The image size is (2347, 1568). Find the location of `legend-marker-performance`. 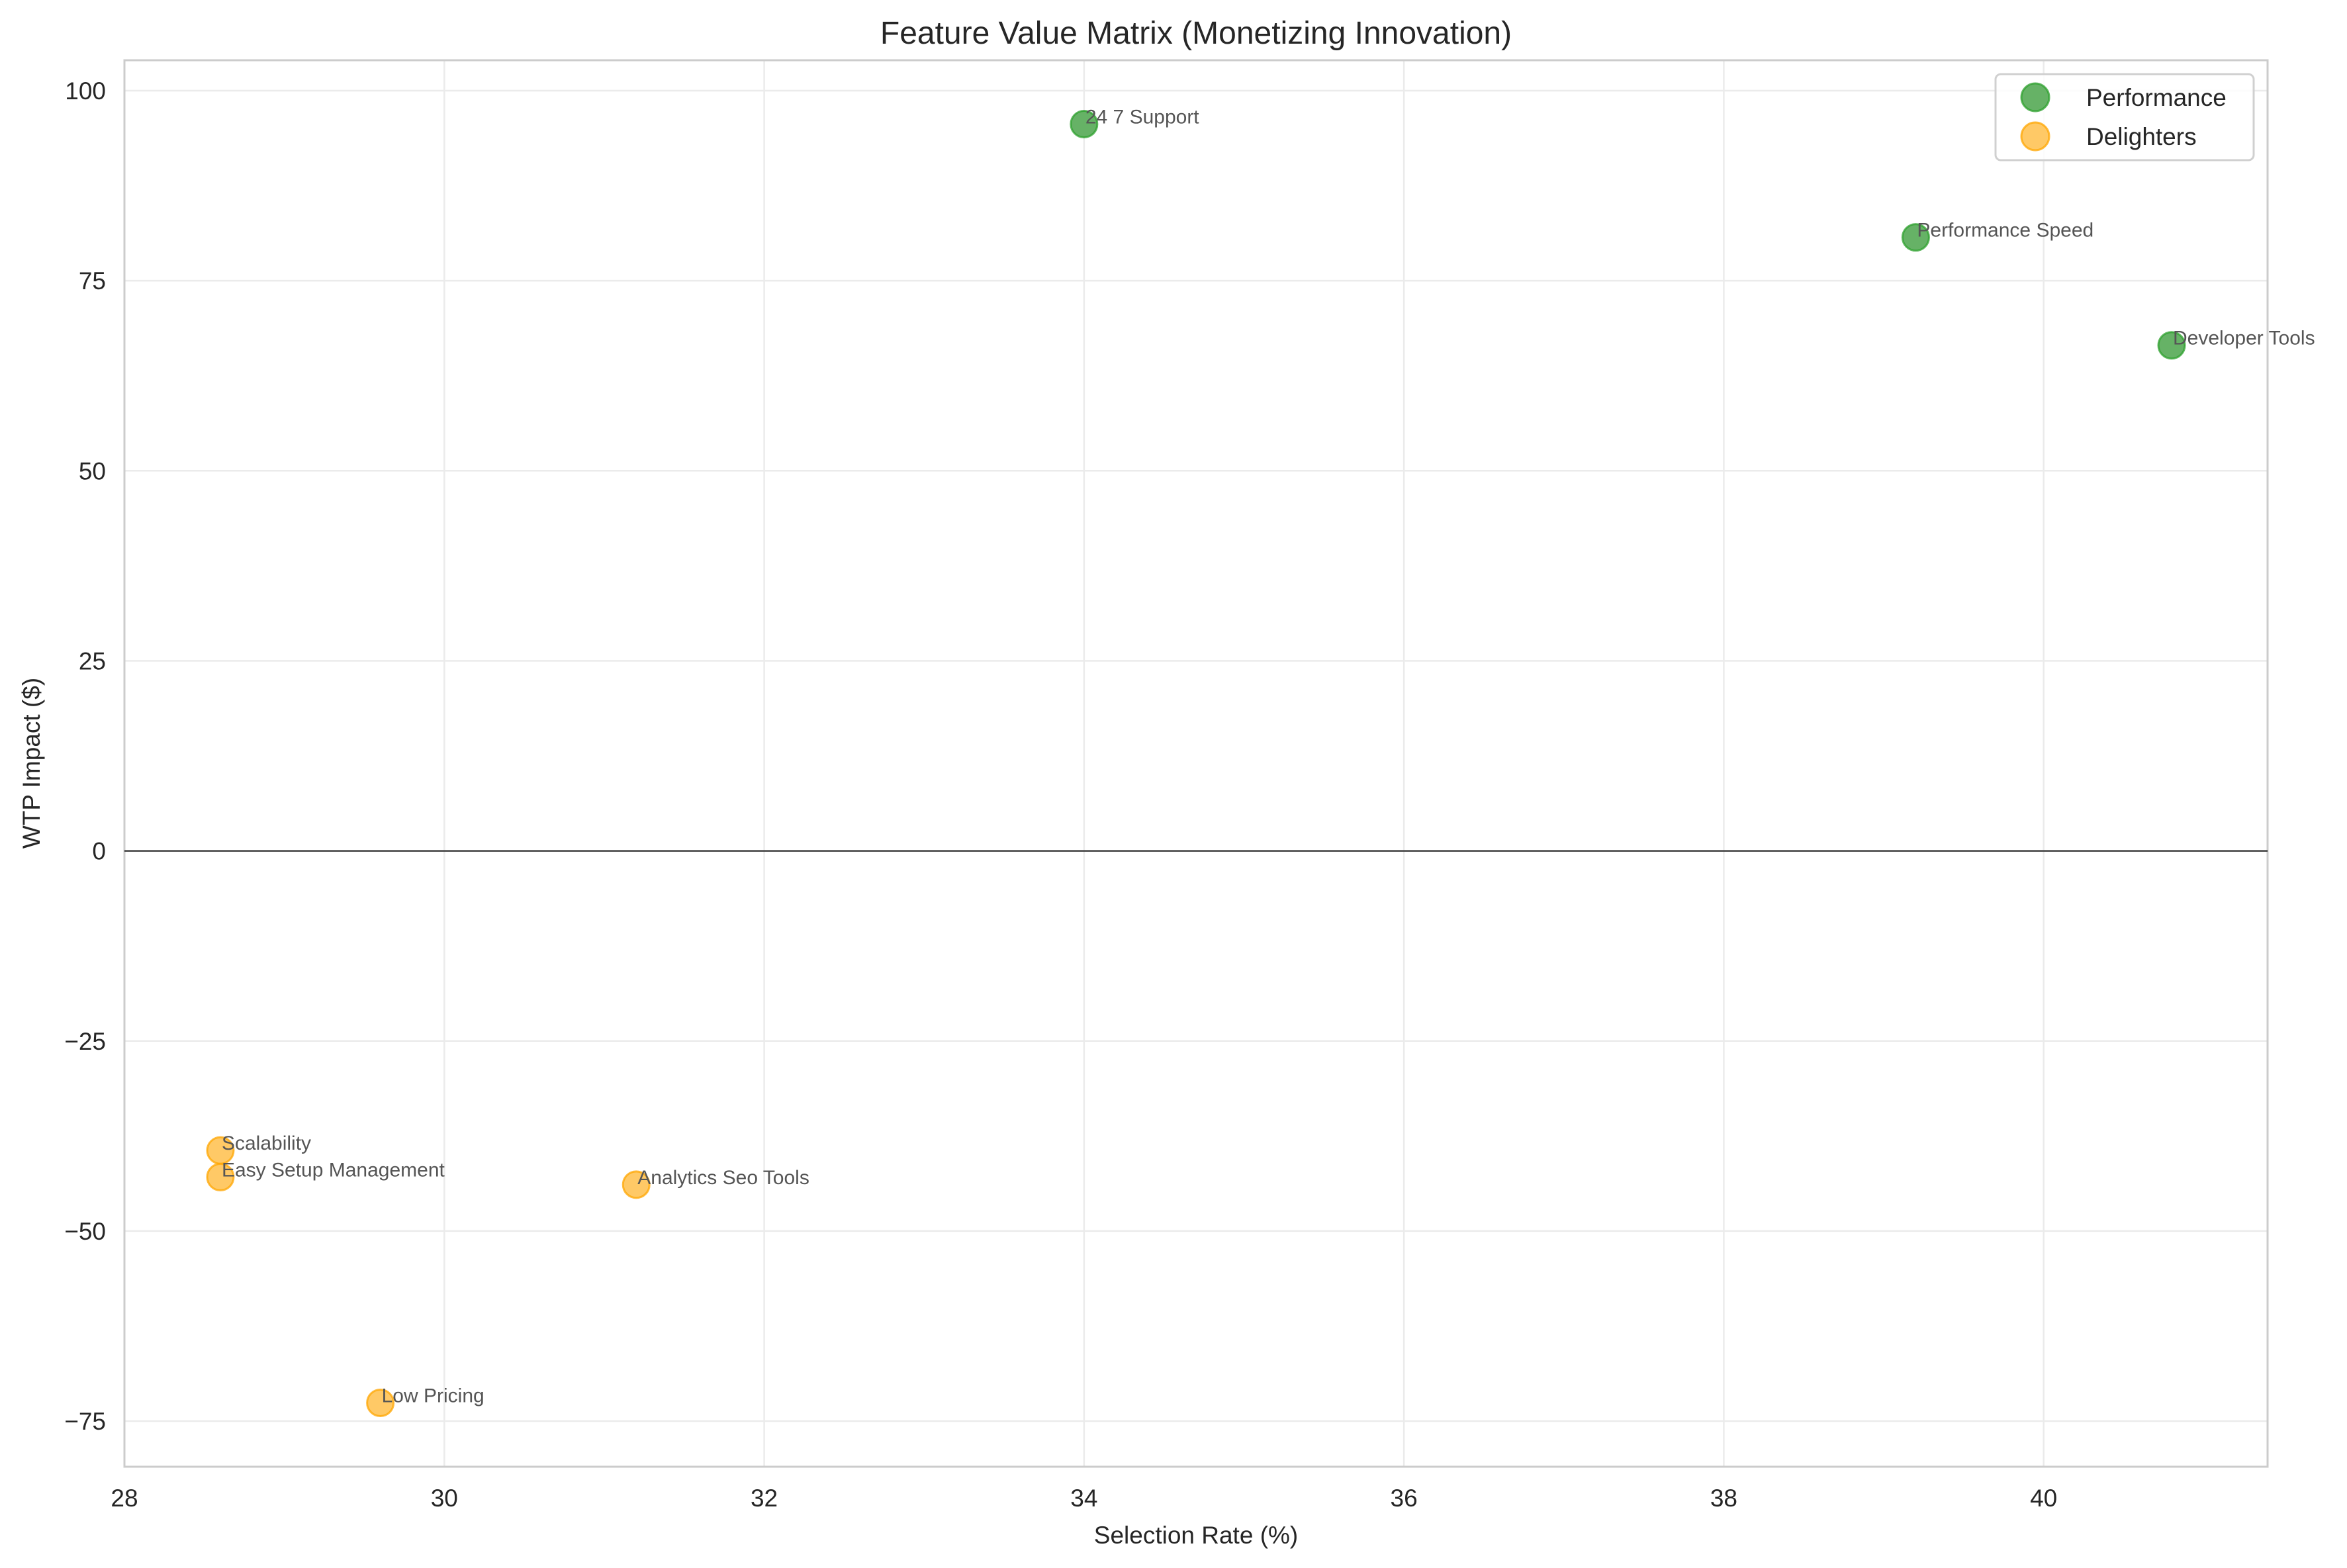

legend-marker-performance is located at coordinates (2035, 97).